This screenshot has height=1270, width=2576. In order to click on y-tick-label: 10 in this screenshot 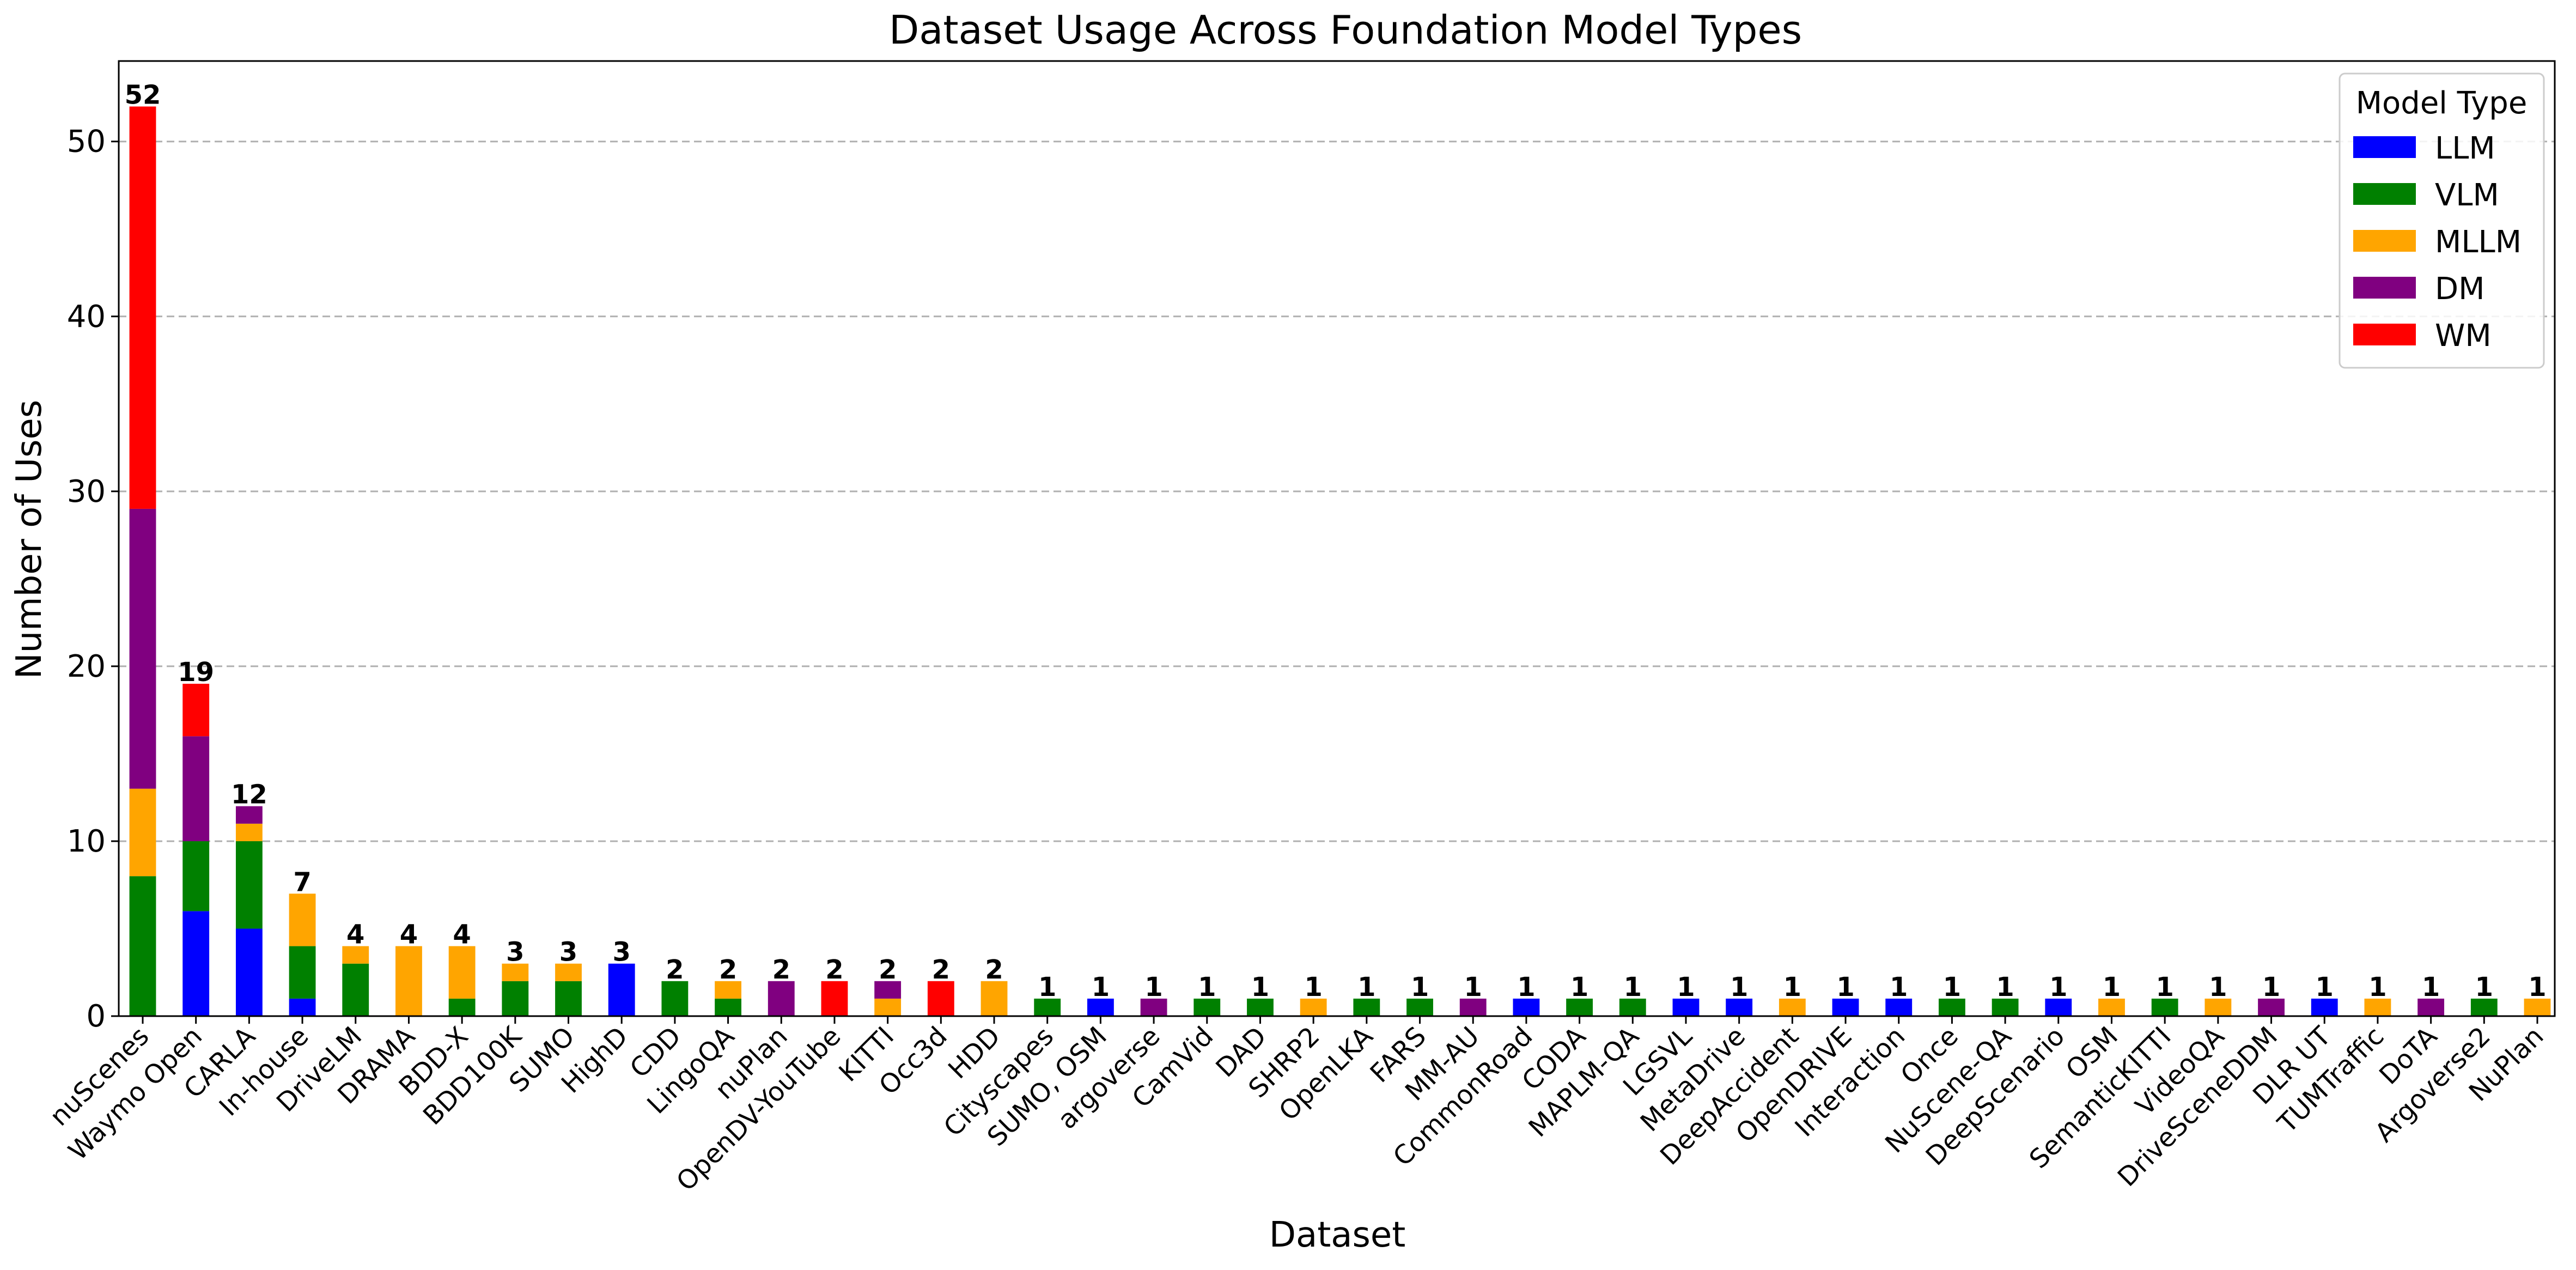, I will do `click(87, 841)`.